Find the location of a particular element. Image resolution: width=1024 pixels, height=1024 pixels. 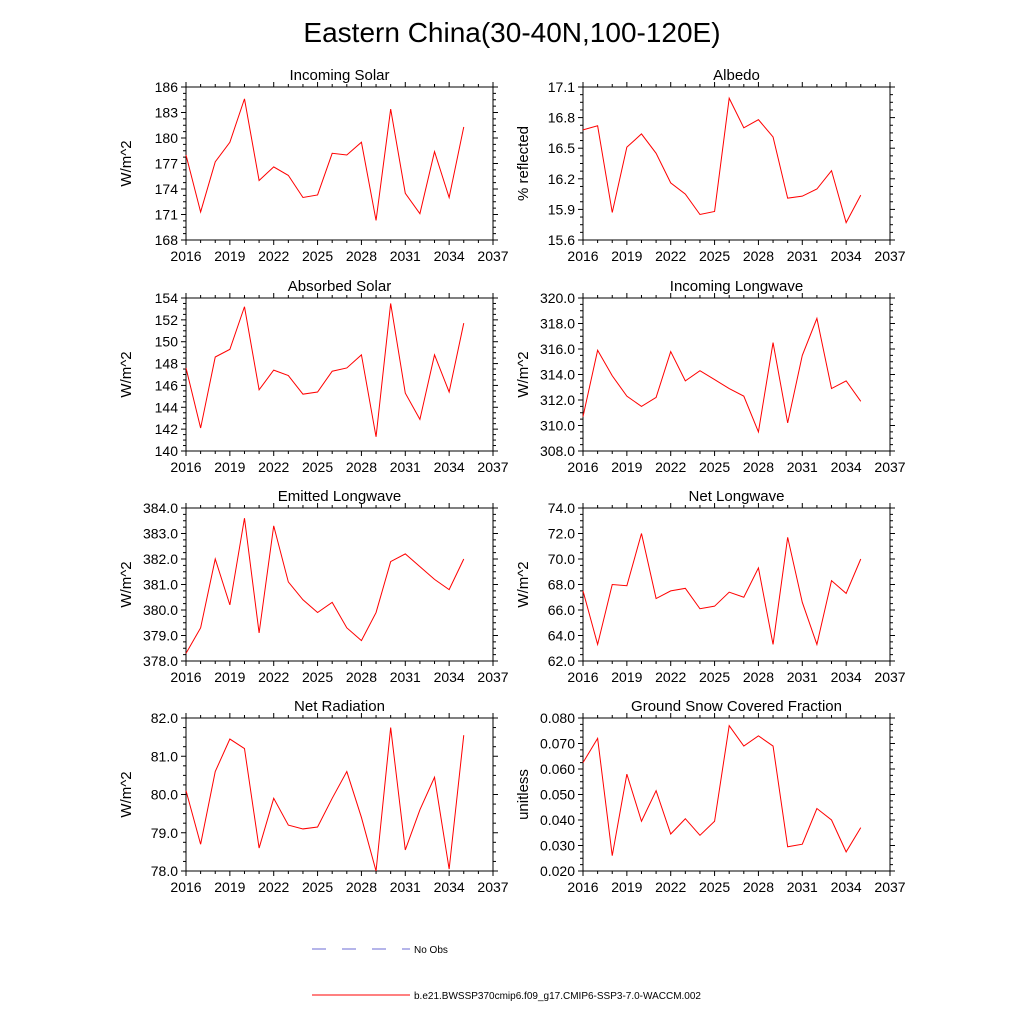

y-tick-label: 310.0 is located at coordinates (557, 426).